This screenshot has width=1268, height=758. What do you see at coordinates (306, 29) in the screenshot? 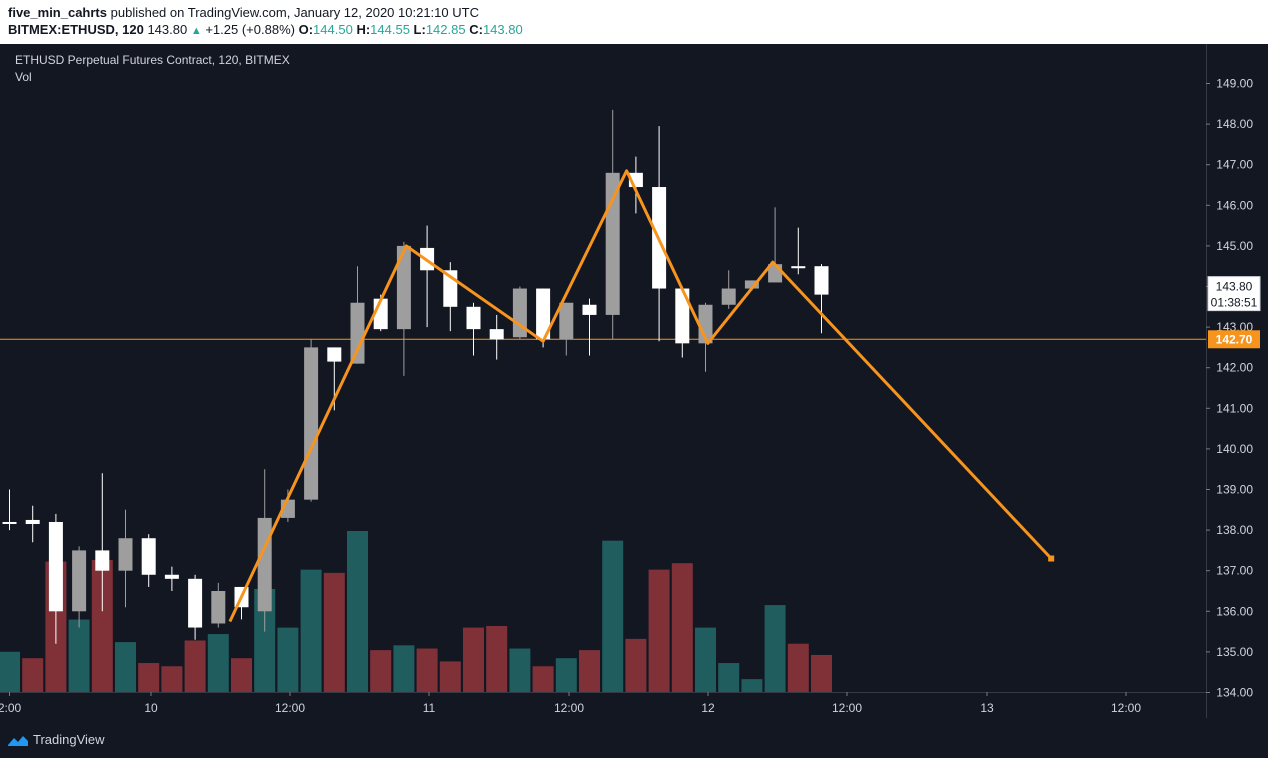
I see `open-label: O:` at bounding box center [306, 29].